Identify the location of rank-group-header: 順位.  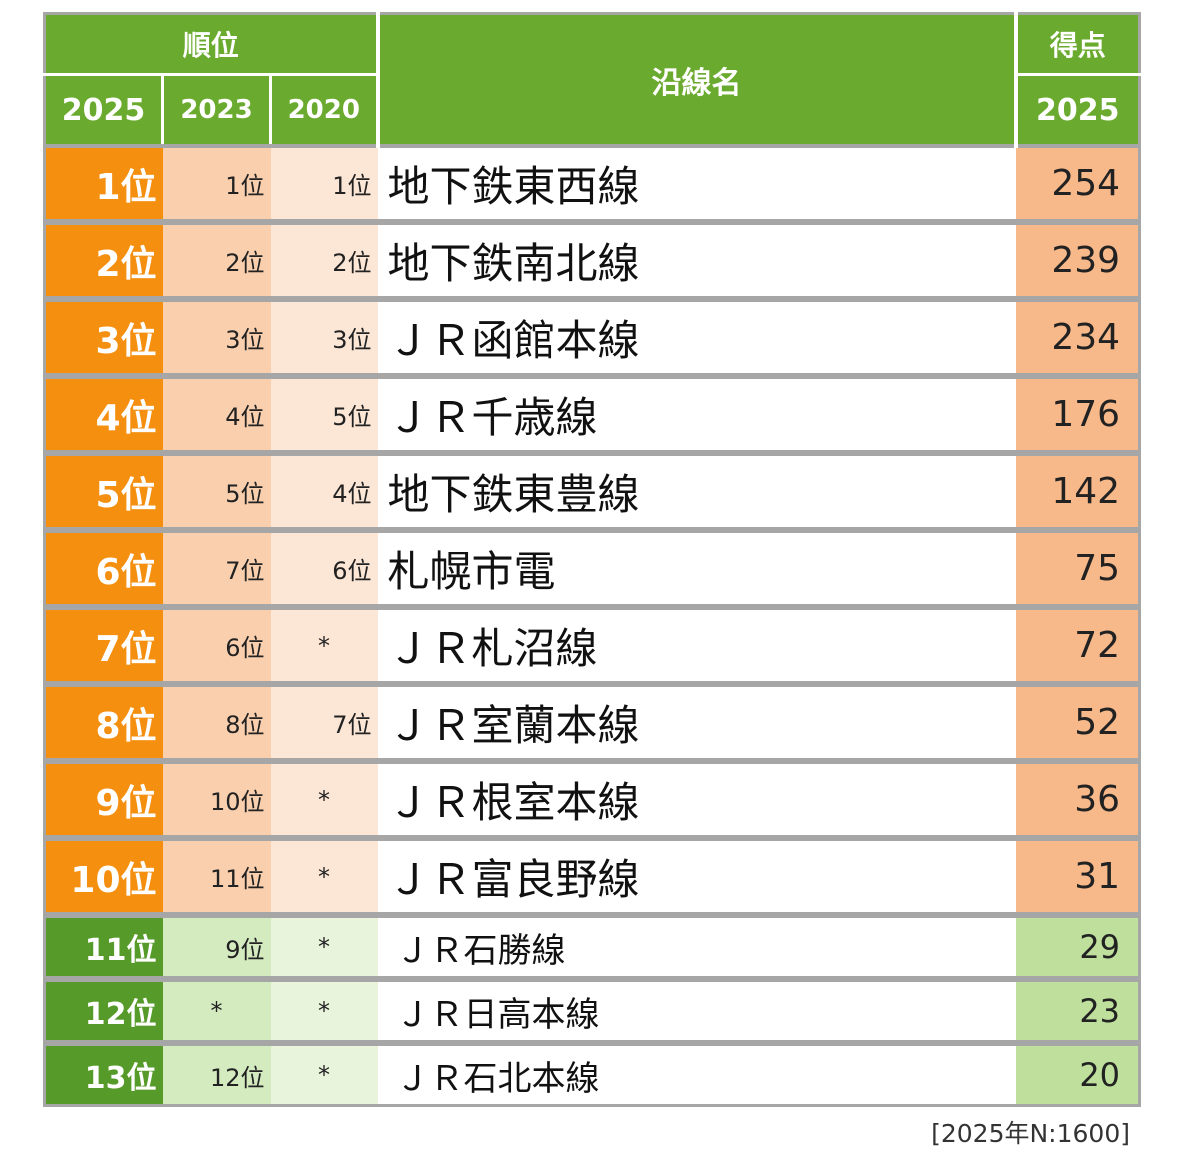
(211, 44).